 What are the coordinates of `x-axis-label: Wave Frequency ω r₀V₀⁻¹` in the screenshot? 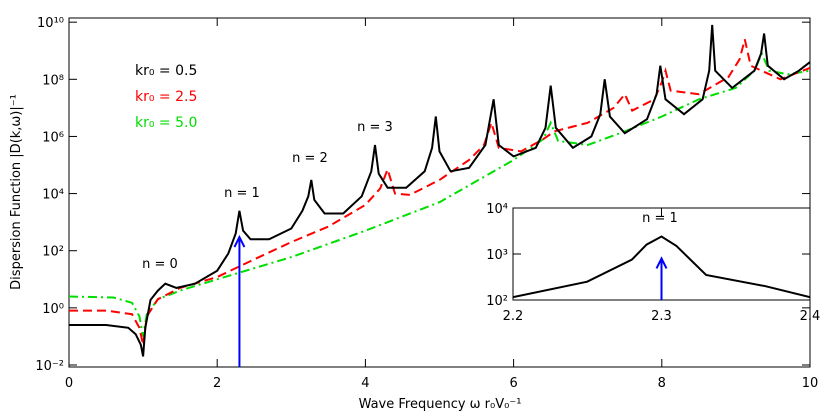 It's located at (440, 404).